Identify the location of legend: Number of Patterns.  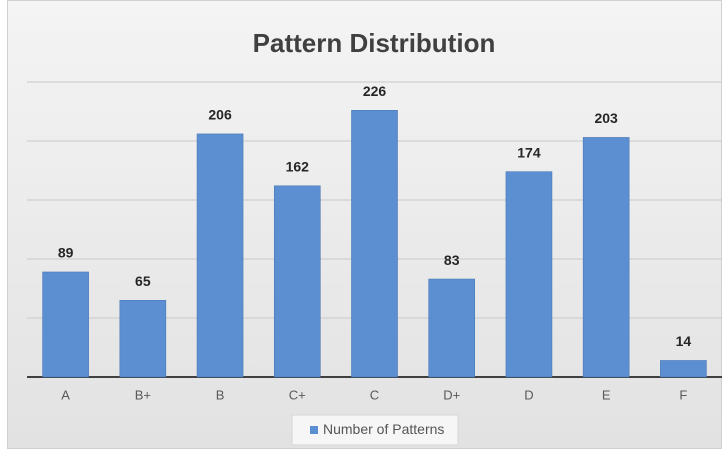
(375, 430).